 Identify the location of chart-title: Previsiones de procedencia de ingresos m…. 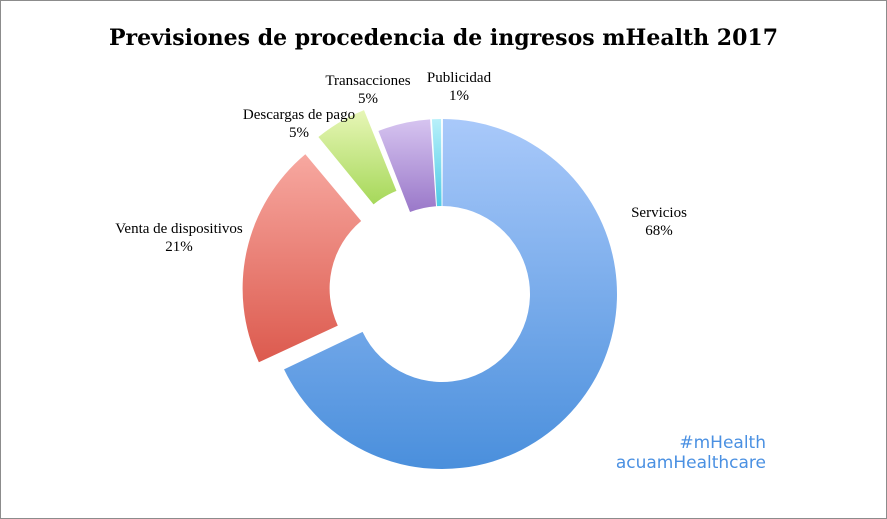
(443, 38).